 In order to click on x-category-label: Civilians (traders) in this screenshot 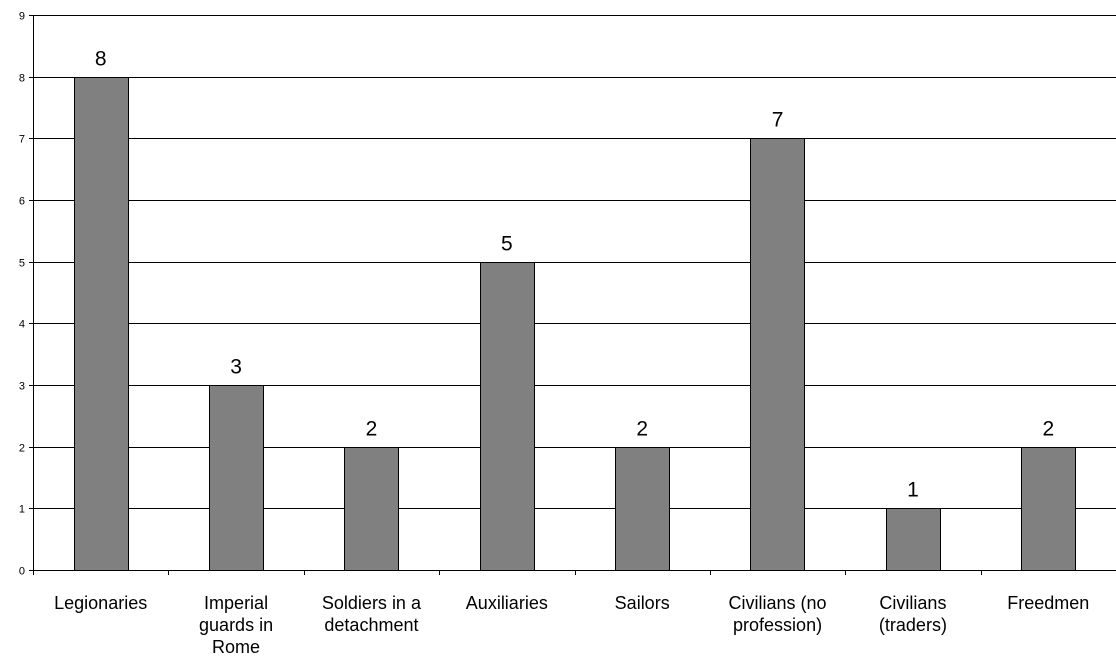, I will do `click(913, 614)`.